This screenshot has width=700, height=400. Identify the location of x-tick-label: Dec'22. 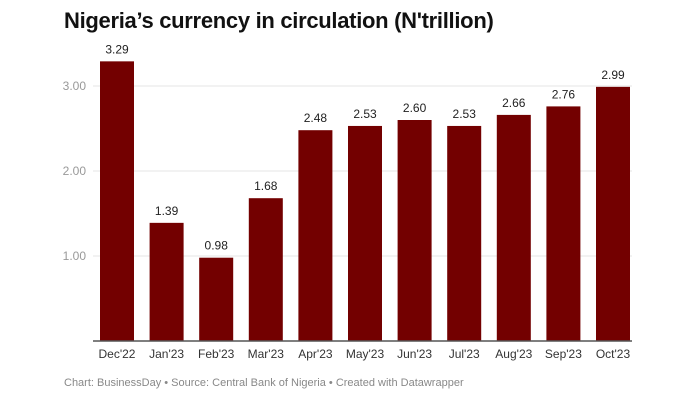
(117, 354).